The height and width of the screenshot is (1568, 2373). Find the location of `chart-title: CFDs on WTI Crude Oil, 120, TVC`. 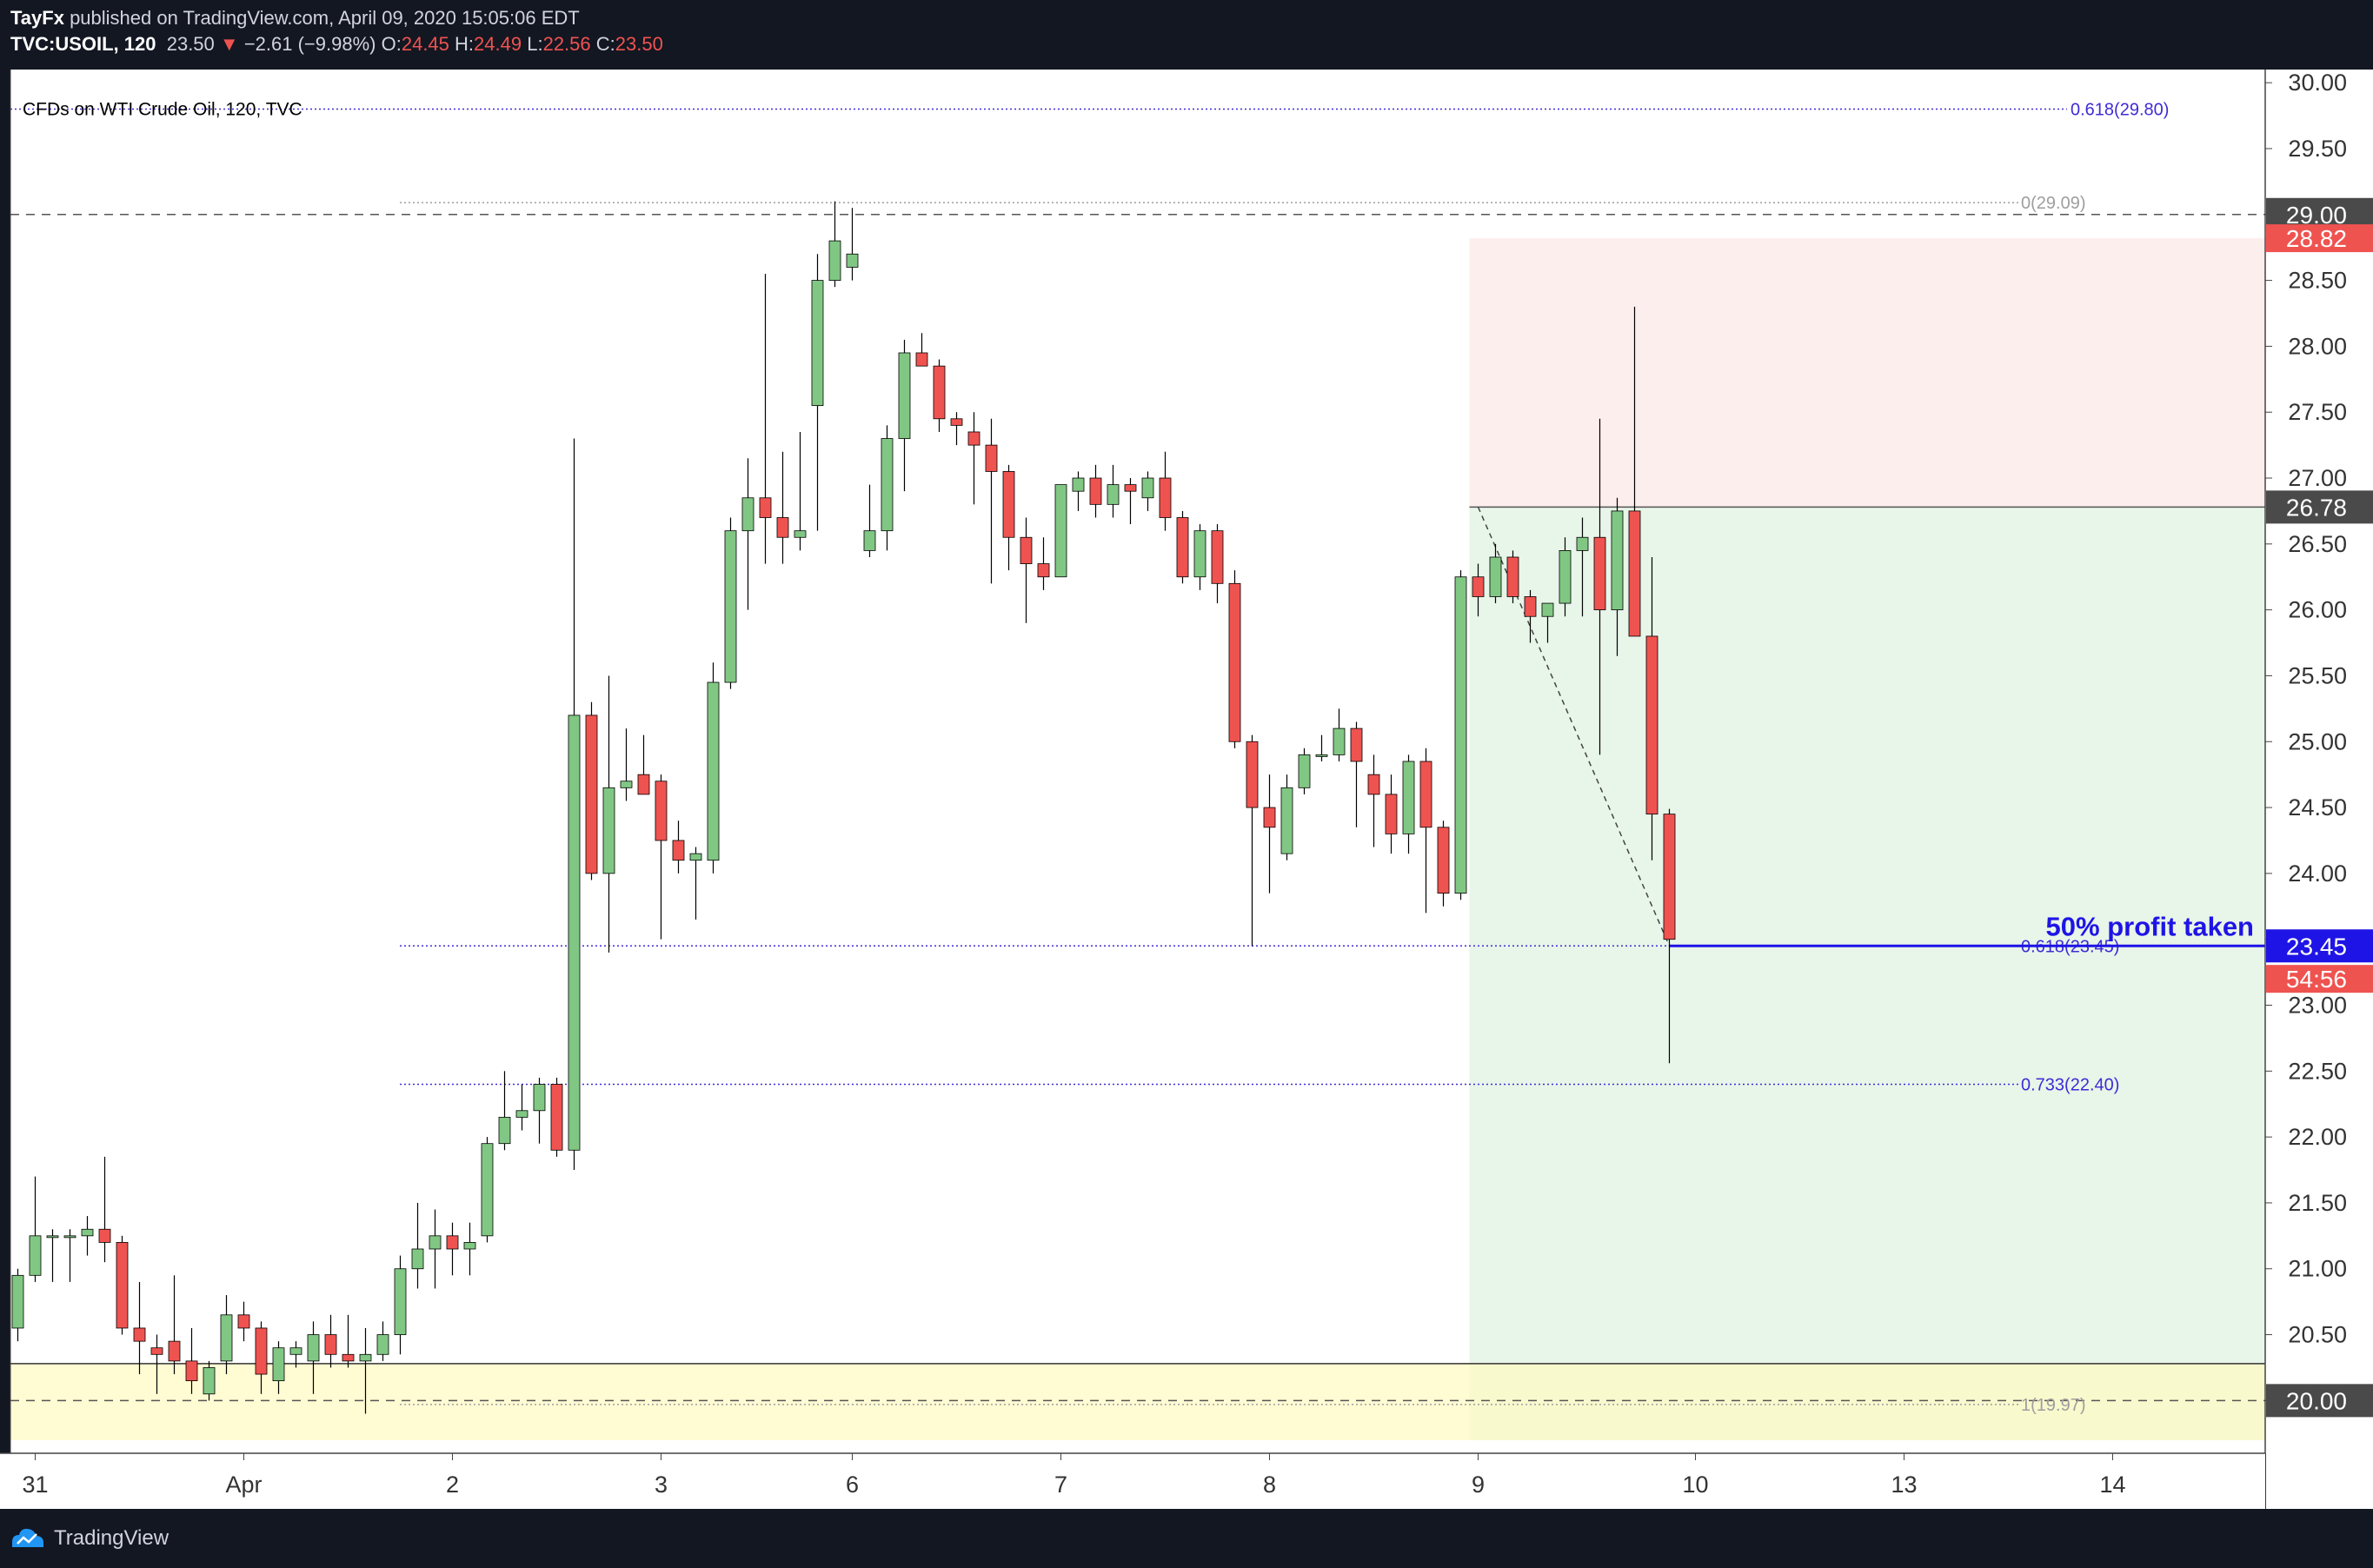

chart-title: CFDs on WTI Crude Oil, 120, TVC is located at coordinates (162, 109).